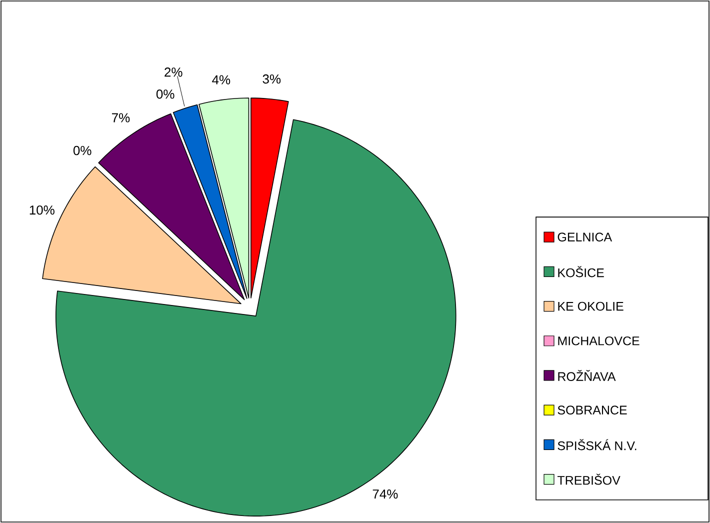 The height and width of the screenshot is (523, 710). What do you see at coordinates (591, 306) in the screenshot?
I see `legend-label: KE OKOLIE` at bounding box center [591, 306].